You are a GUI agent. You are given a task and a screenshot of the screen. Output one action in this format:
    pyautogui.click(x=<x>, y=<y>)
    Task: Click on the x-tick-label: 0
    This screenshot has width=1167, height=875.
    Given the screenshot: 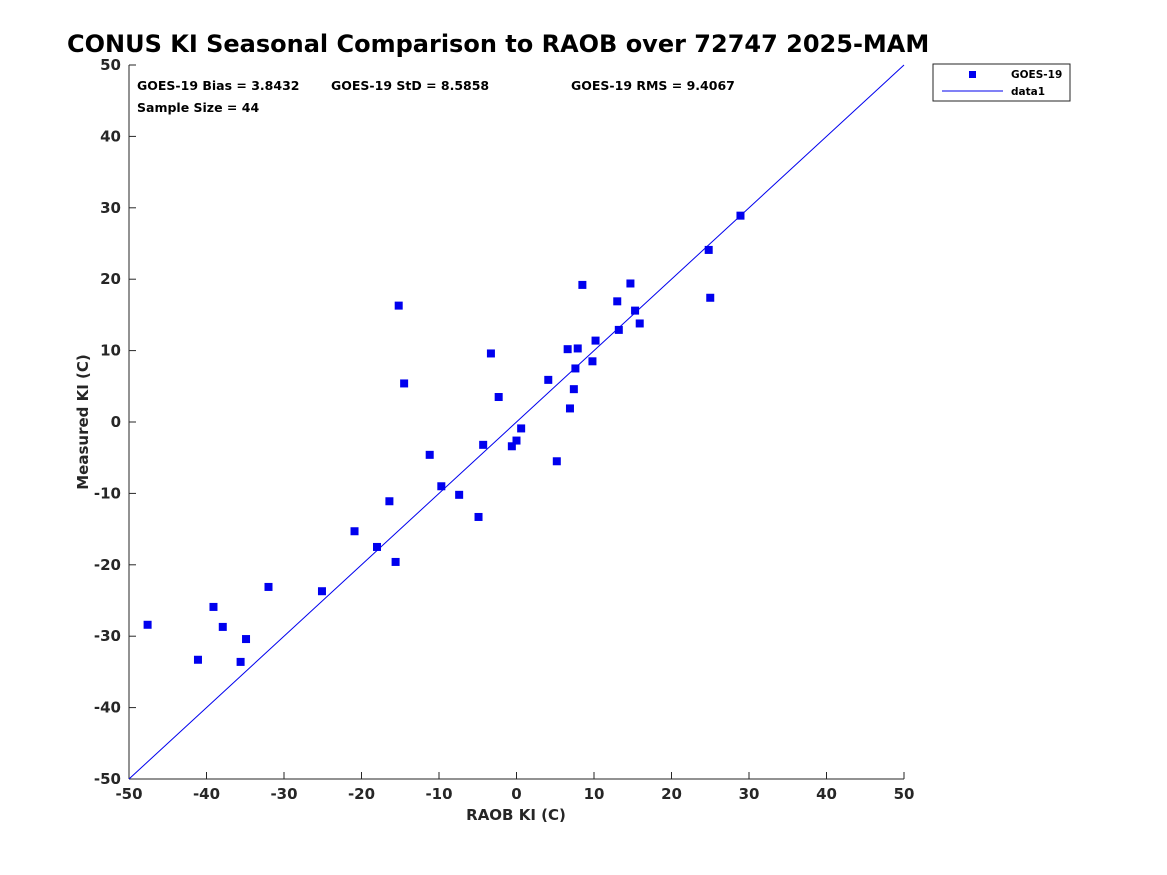 What is the action you would take?
    pyautogui.click(x=516, y=794)
    